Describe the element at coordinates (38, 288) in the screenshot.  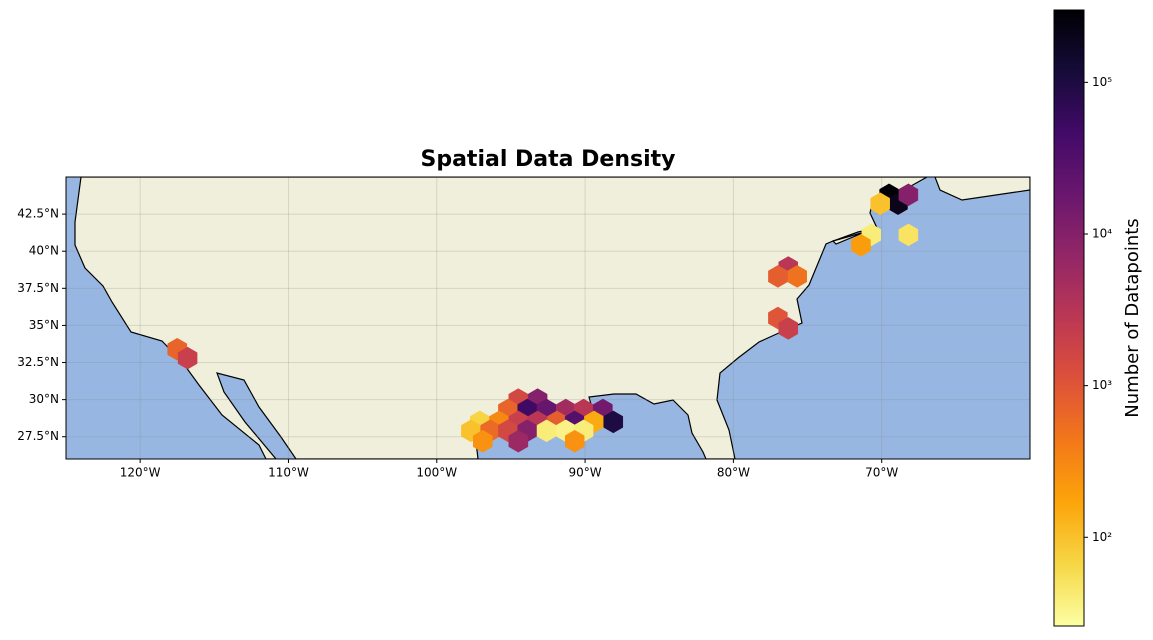
I see `y-tick-label: 37.5°N` at that location.